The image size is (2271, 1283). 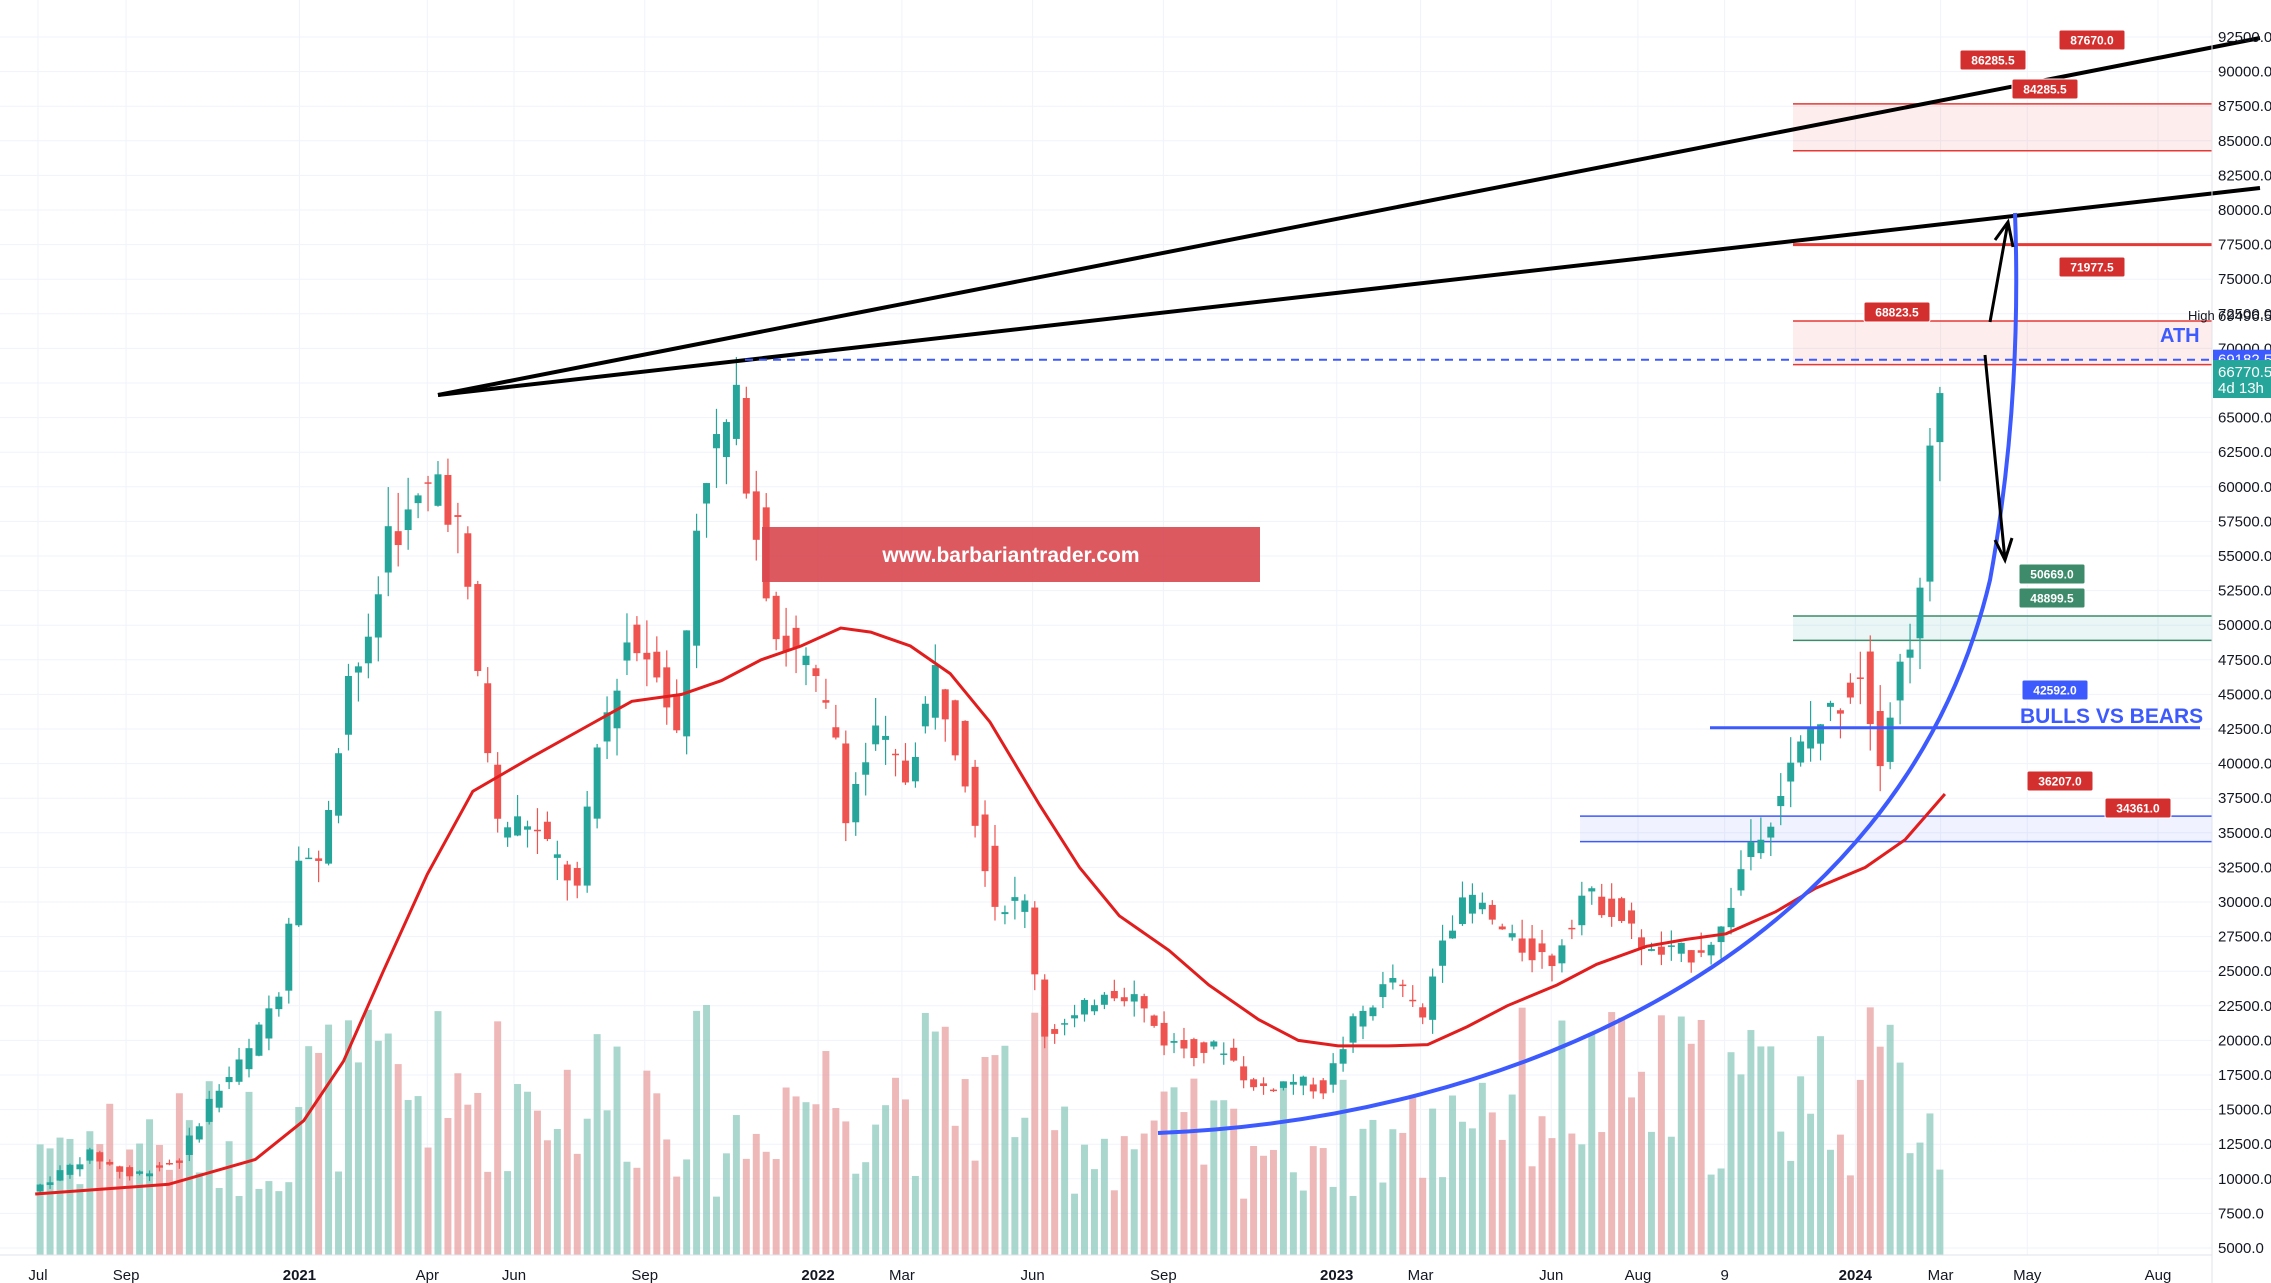 I want to click on price-label-text: 50669.0, so click(x=2052, y=575).